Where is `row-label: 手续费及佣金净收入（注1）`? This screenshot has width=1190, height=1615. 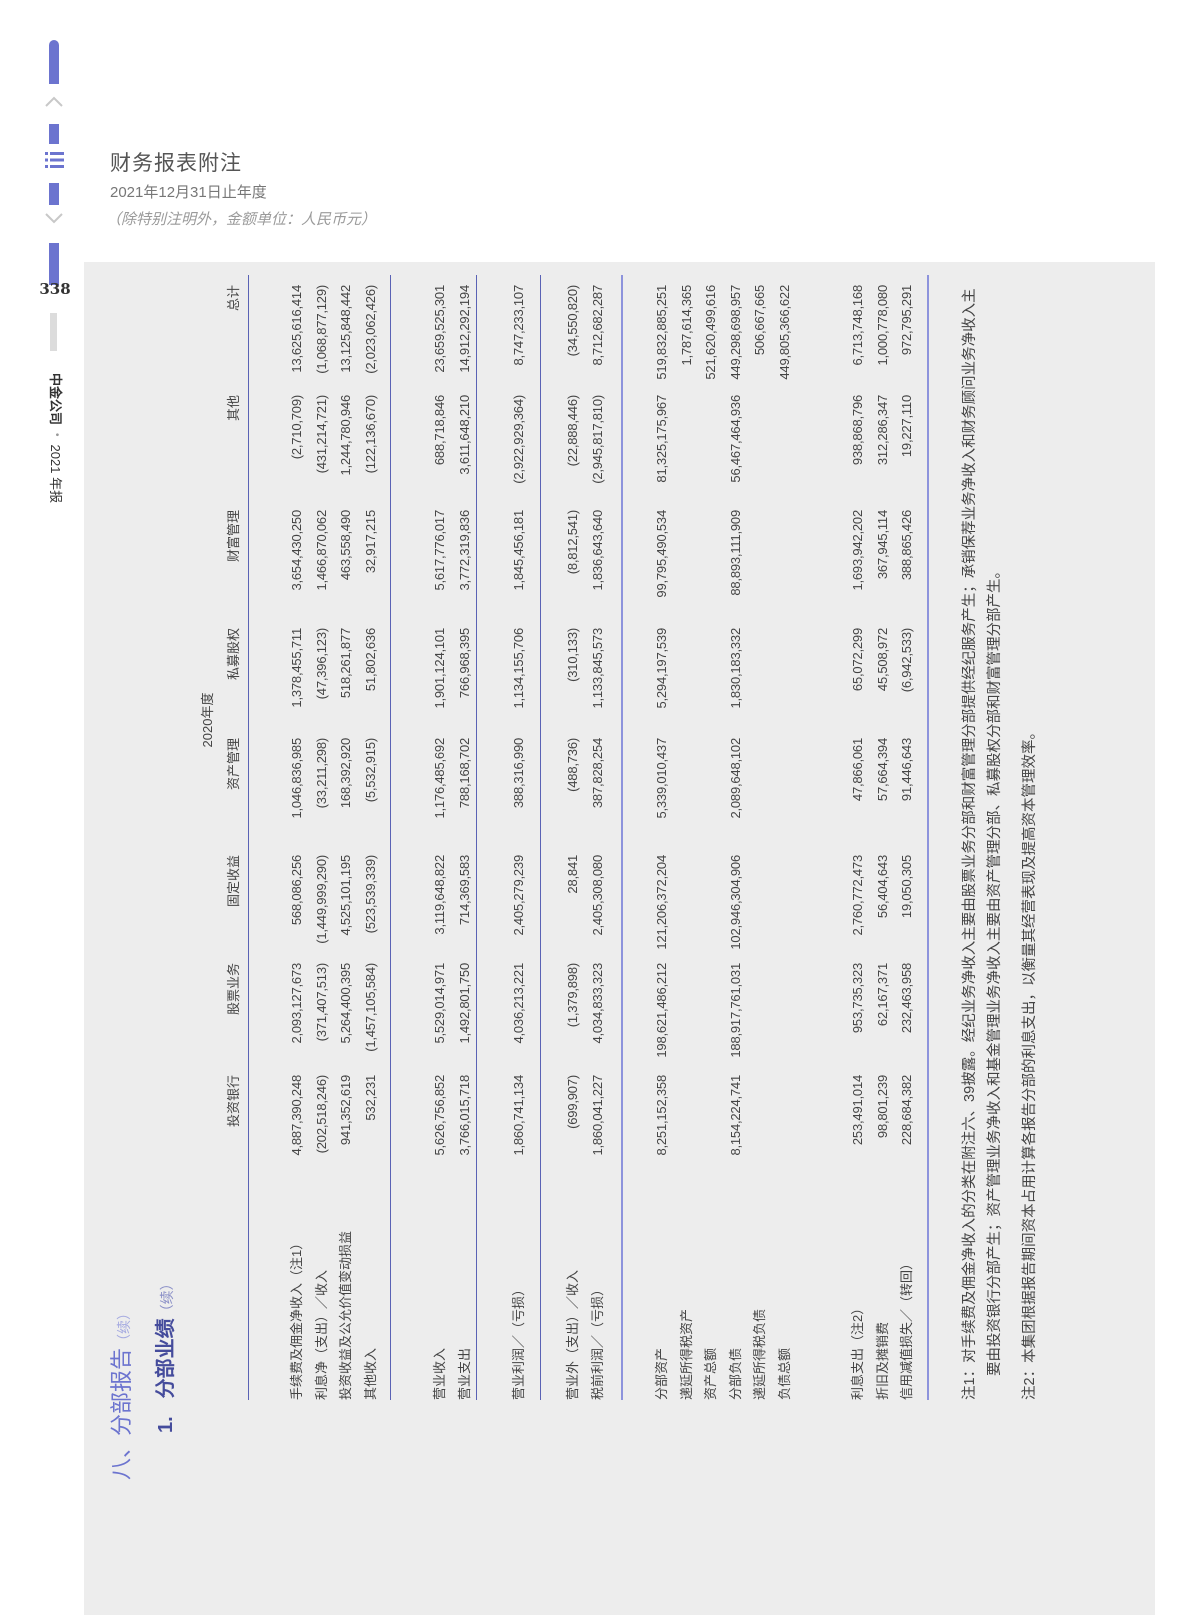
row-label: 手续费及佣金净收入（注1） is located at coordinates (296, 1318).